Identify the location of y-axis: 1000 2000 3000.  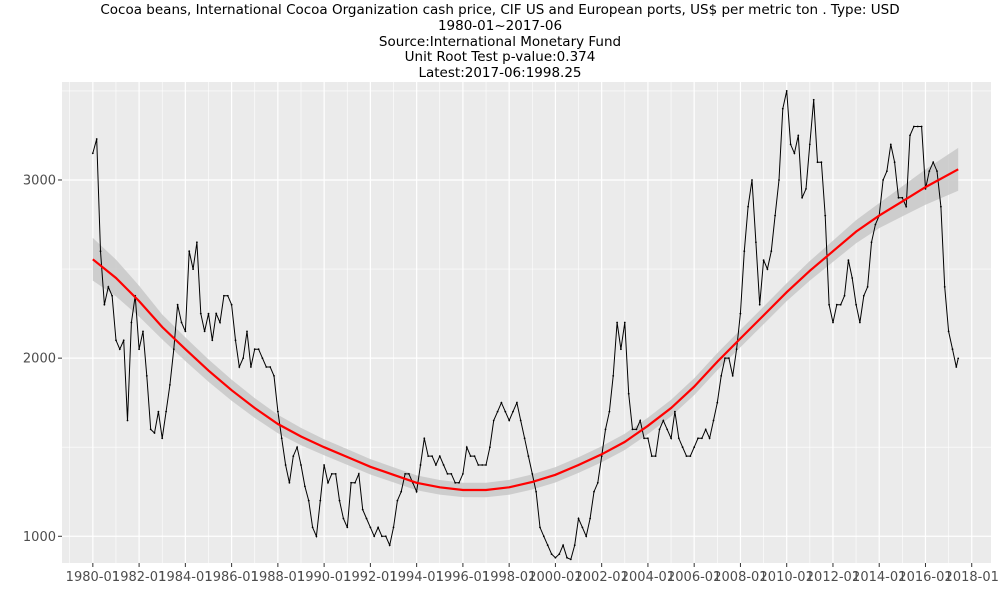
(42, 359).